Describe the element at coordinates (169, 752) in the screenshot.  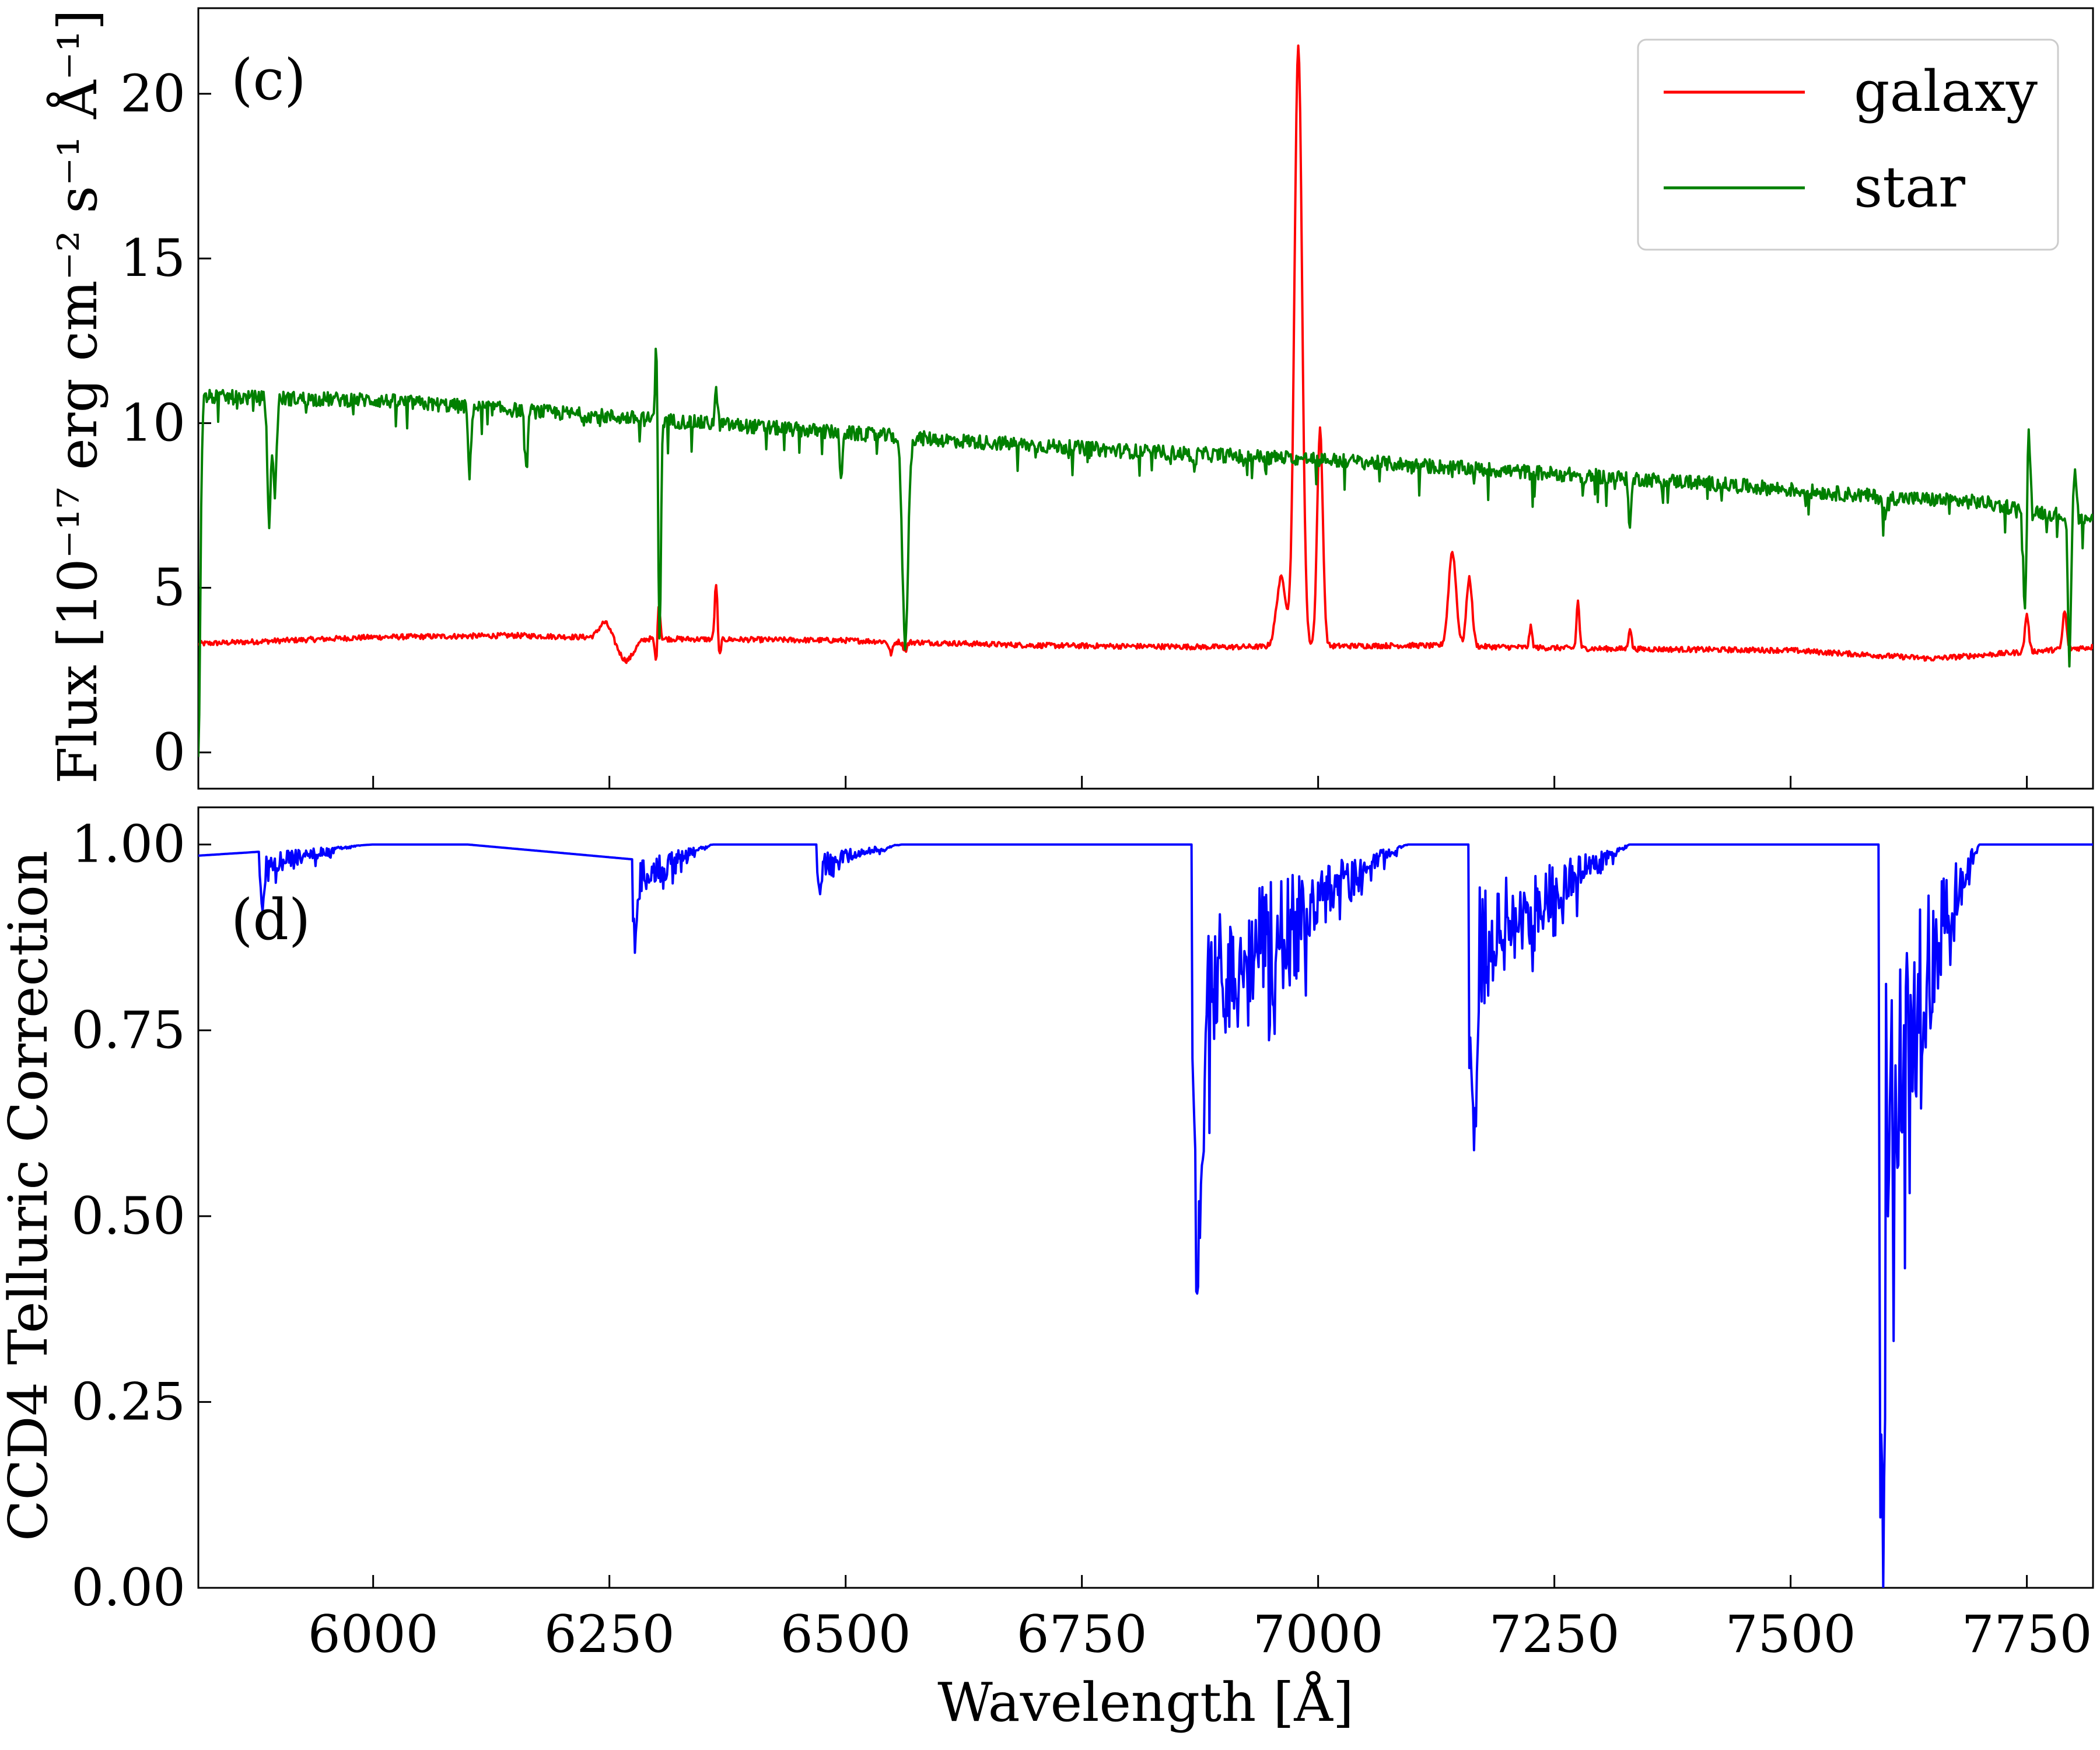
I see `y-tick-label: 0` at that location.